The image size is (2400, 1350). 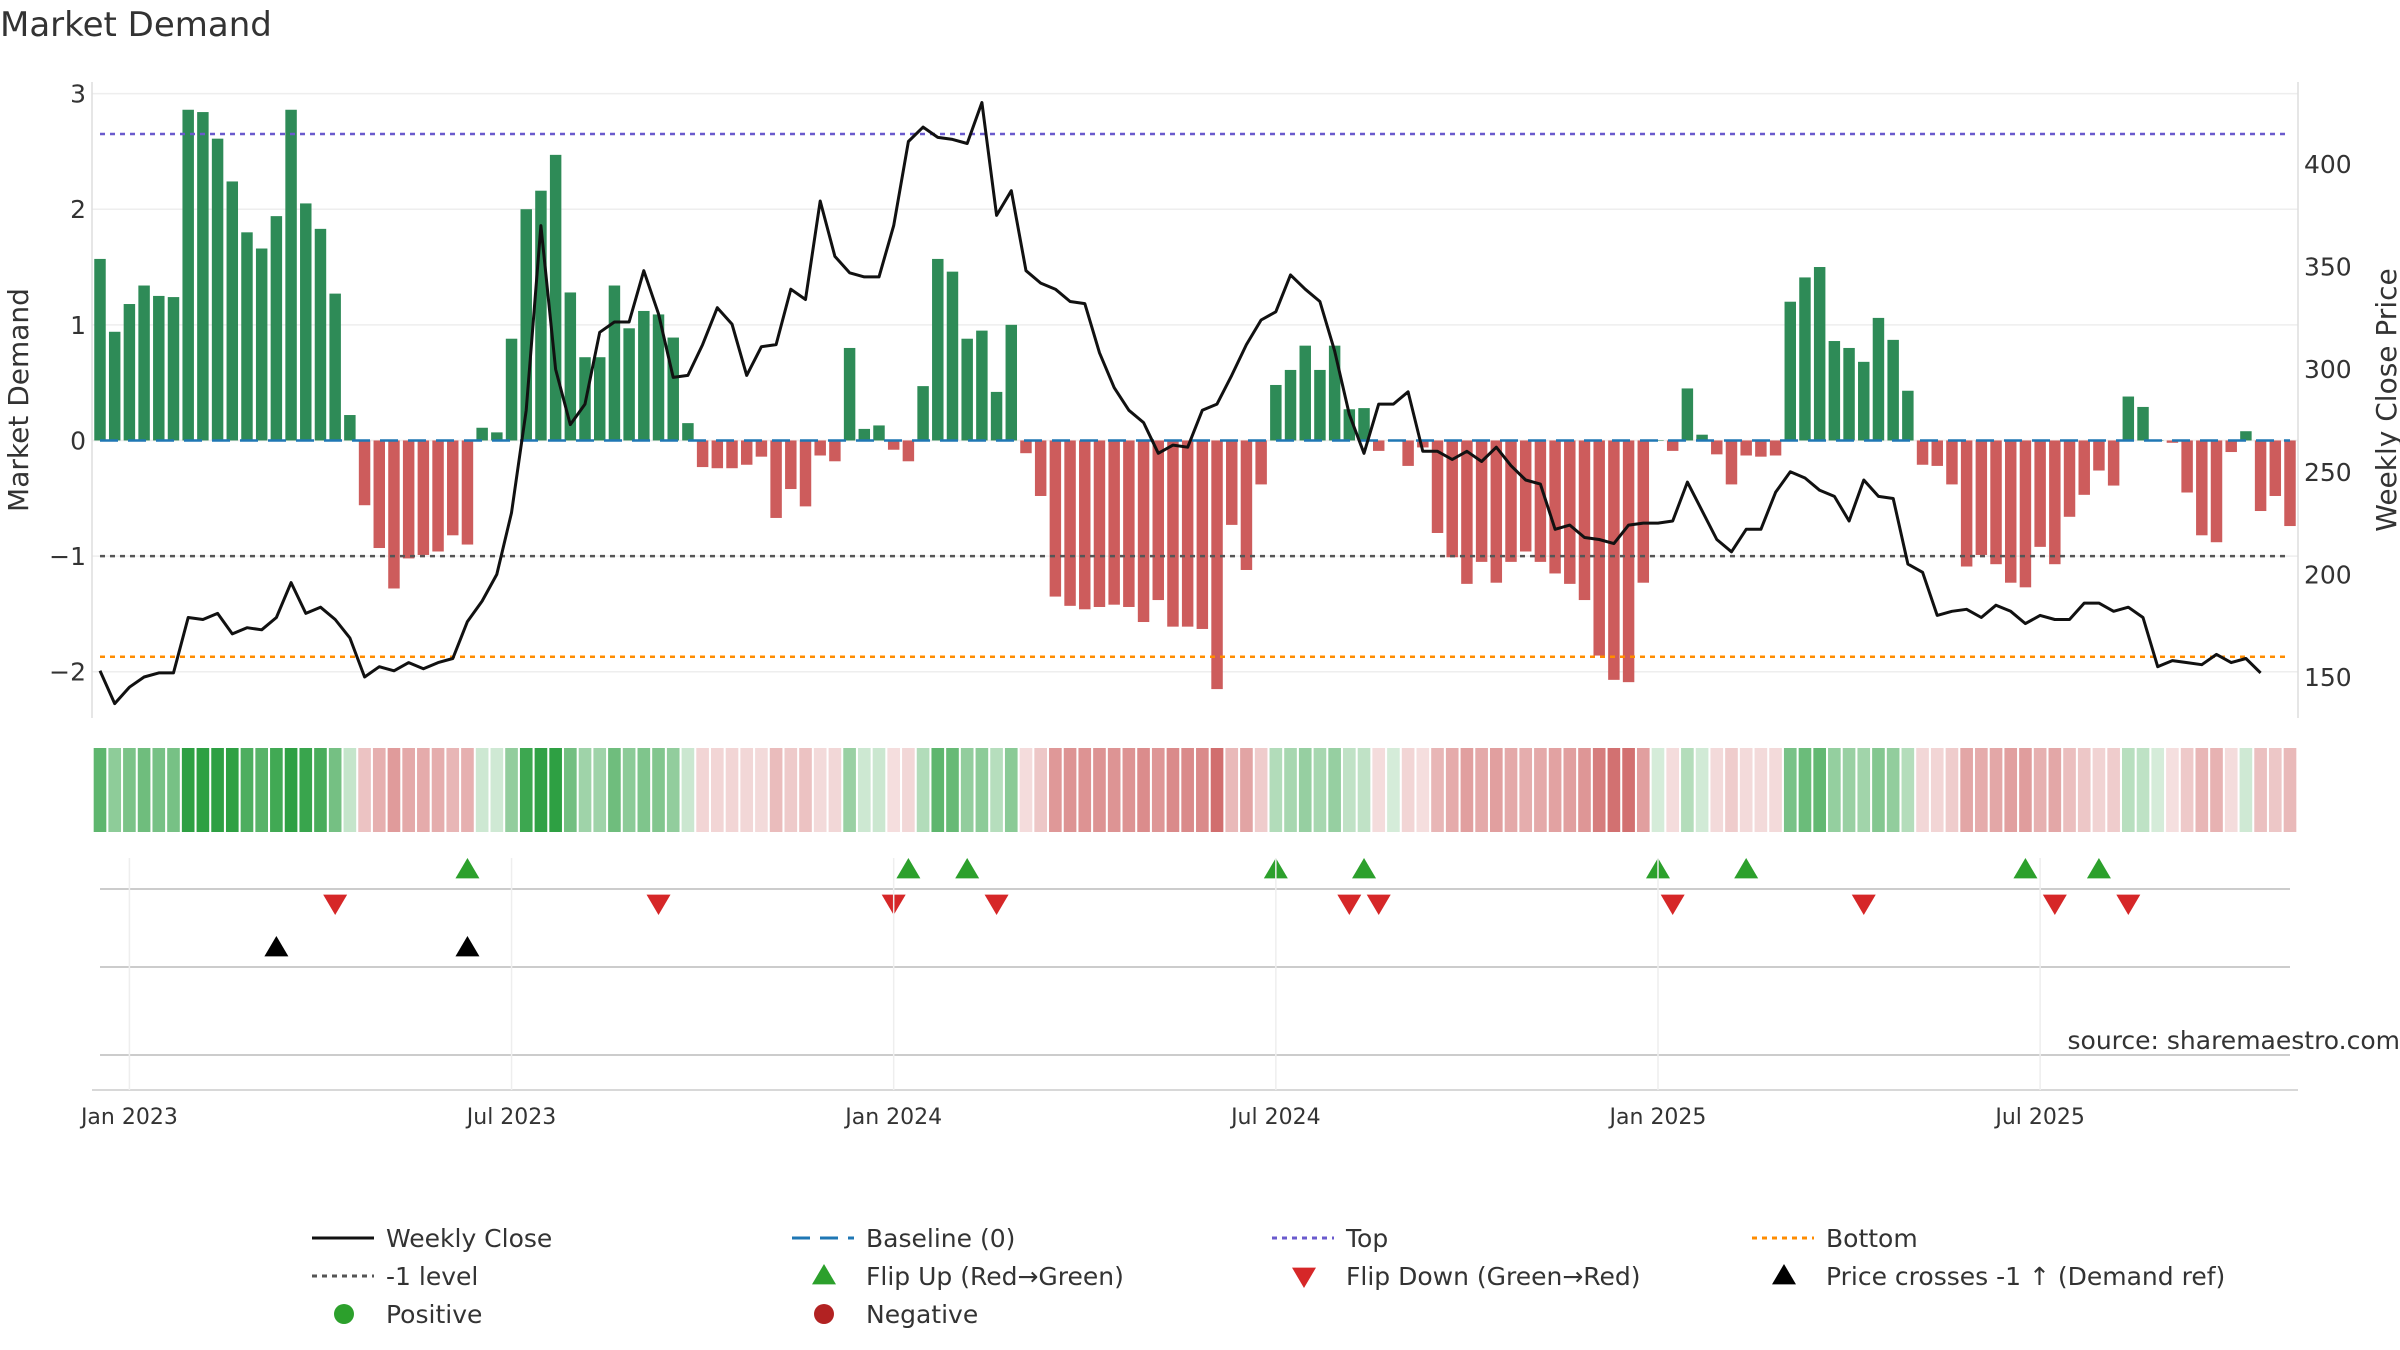 What do you see at coordinates (2385, 399) in the screenshot?
I see `y-axis-right-label: Weekly Close Price` at bounding box center [2385, 399].